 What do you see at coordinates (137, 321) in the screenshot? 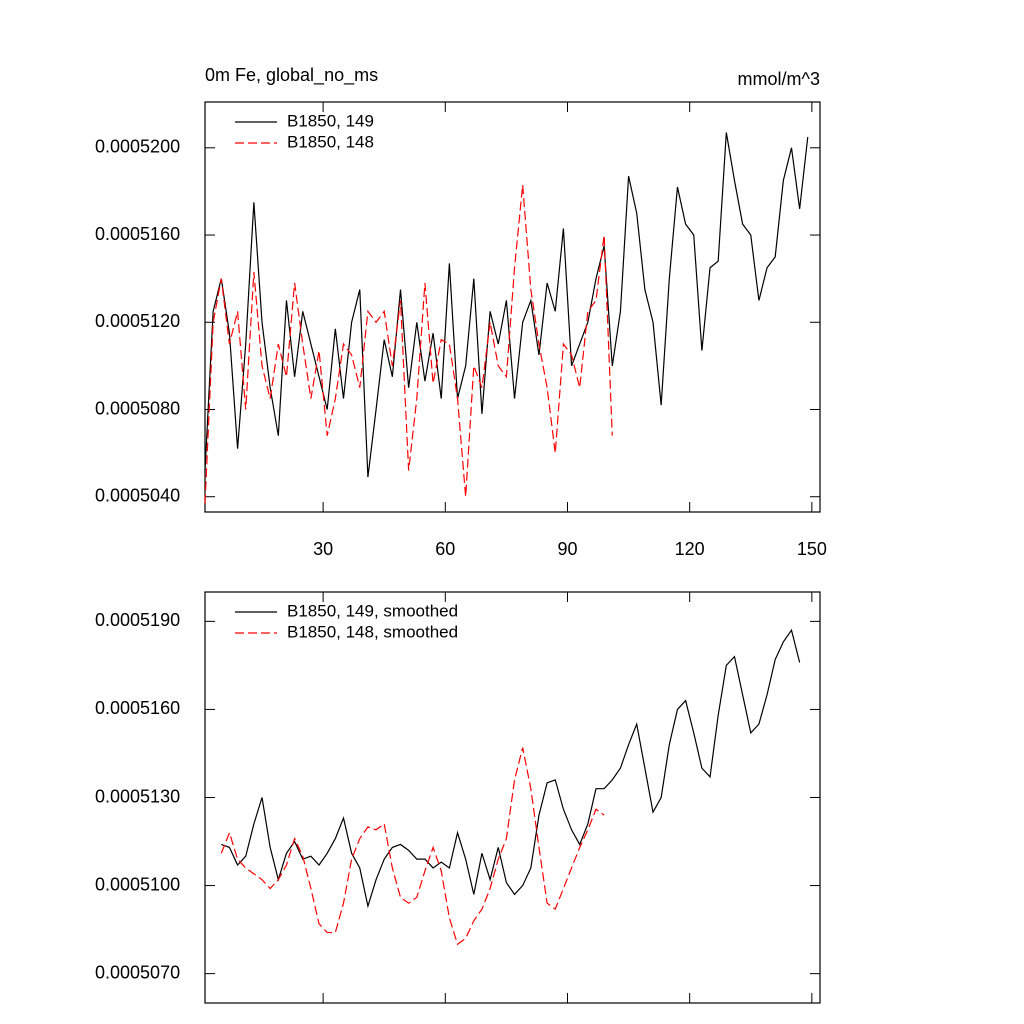
I see `y-tick-label: 0.0005120` at bounding box center [137, 321].